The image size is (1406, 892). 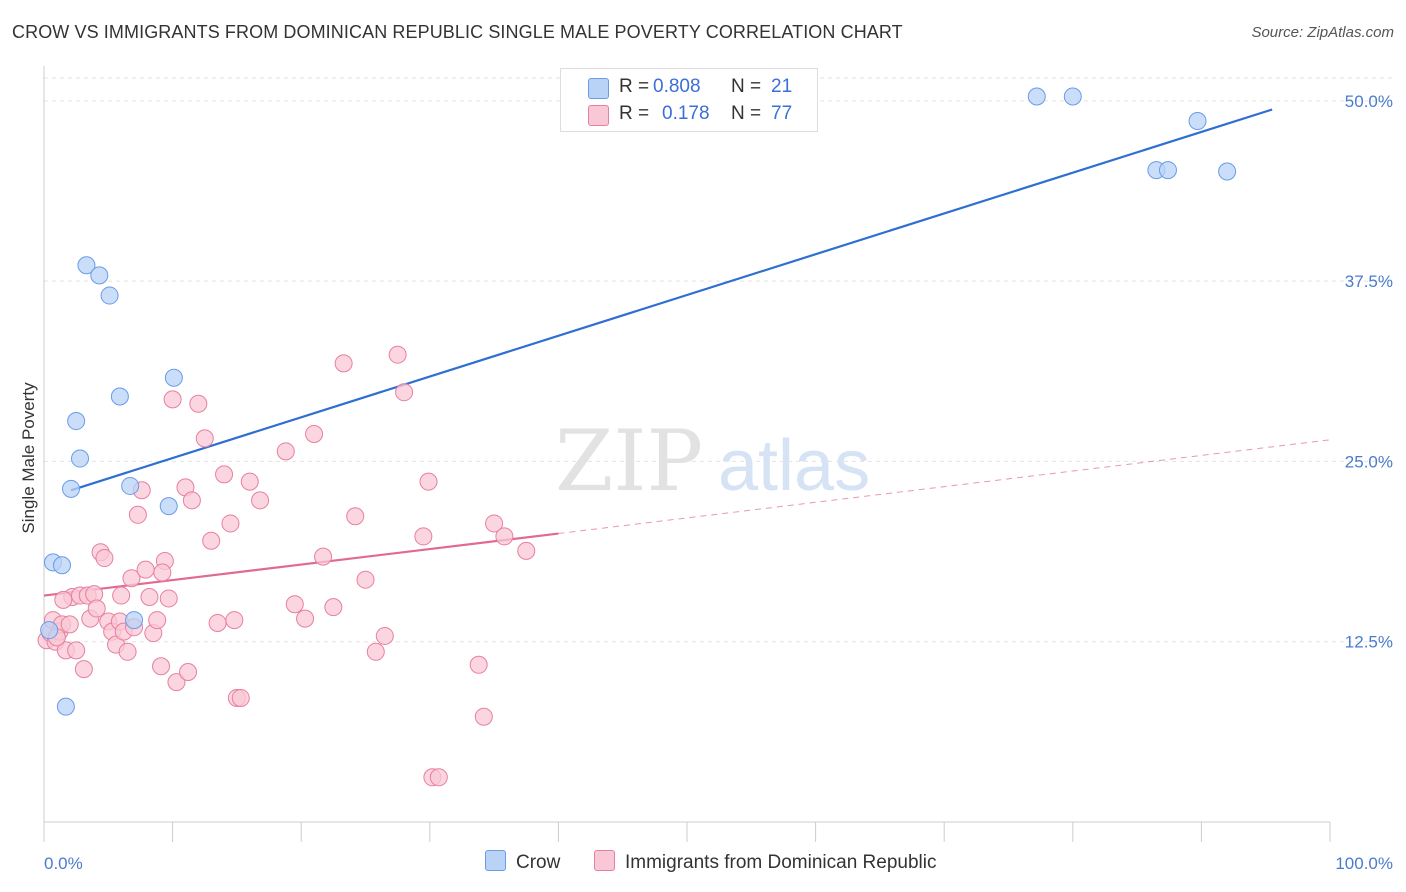 I want to click on x-tick-label-1: 100.0%, so click(x=1364, y=863).